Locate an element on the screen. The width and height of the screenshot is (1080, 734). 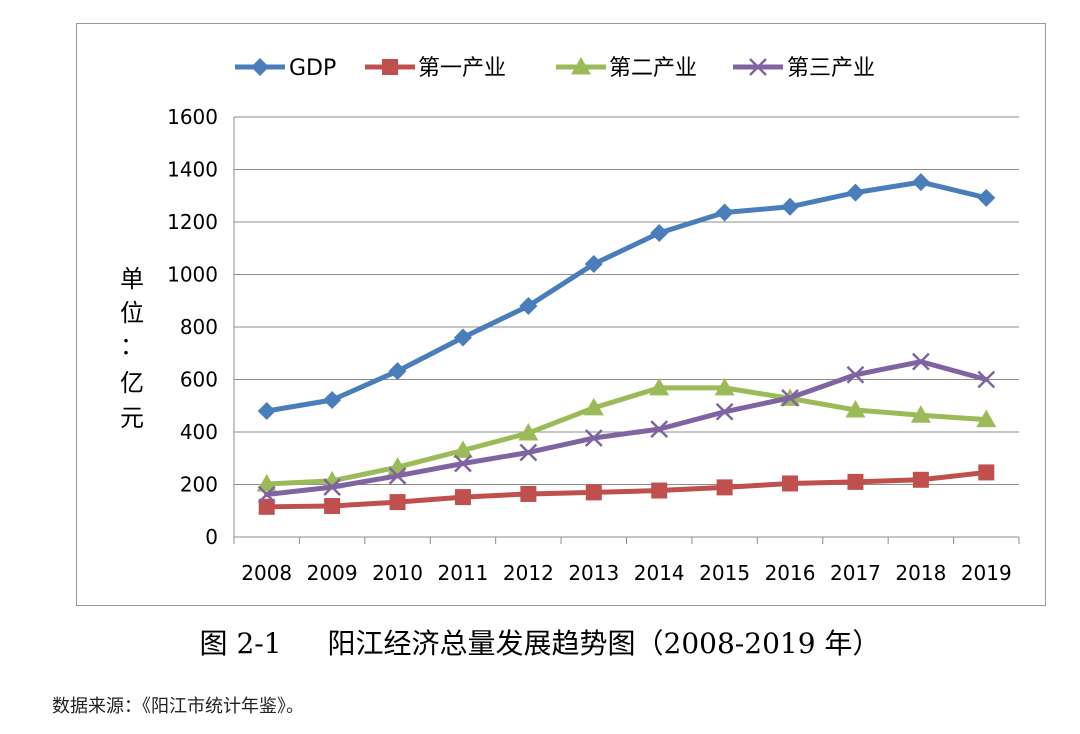
y-tick-label: 600 is located at coordinates (199, 380).